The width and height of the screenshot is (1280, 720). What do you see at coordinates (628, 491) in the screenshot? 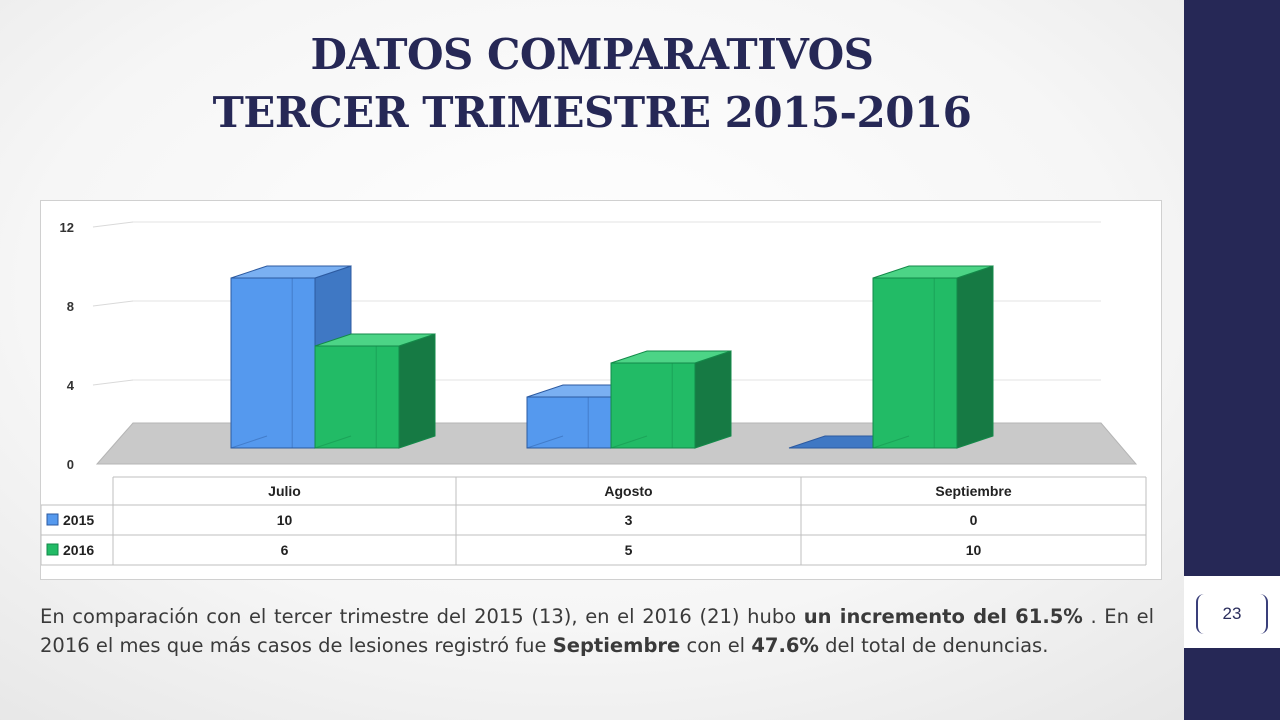
I see `table-header-agosto: Agosto` at bounding box center [628, 491].